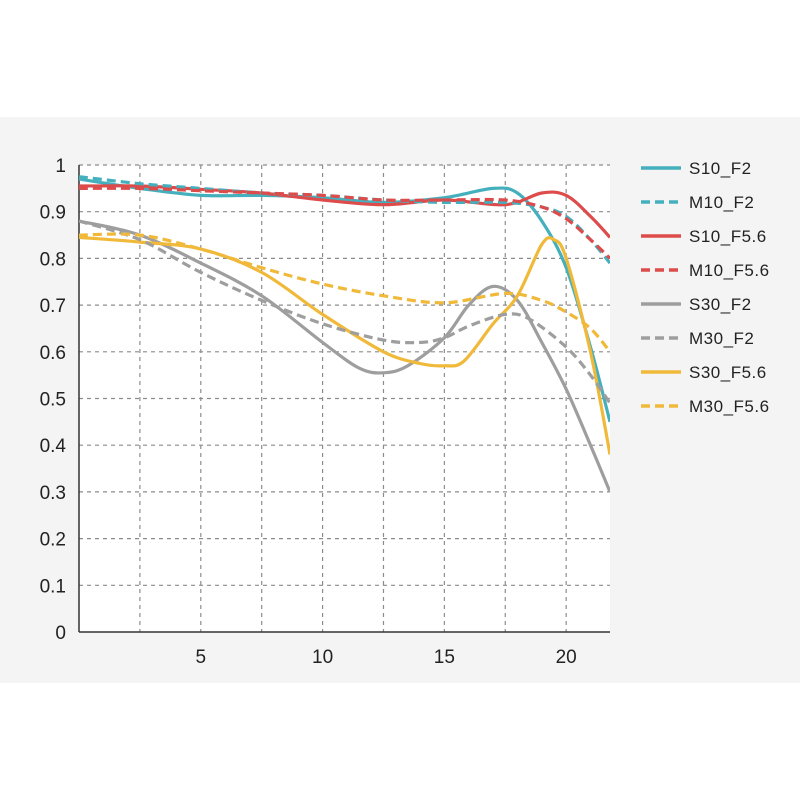 This screenshot has width=800, height=800. I want to click on x-tick-label: 10, so click(322, 657).